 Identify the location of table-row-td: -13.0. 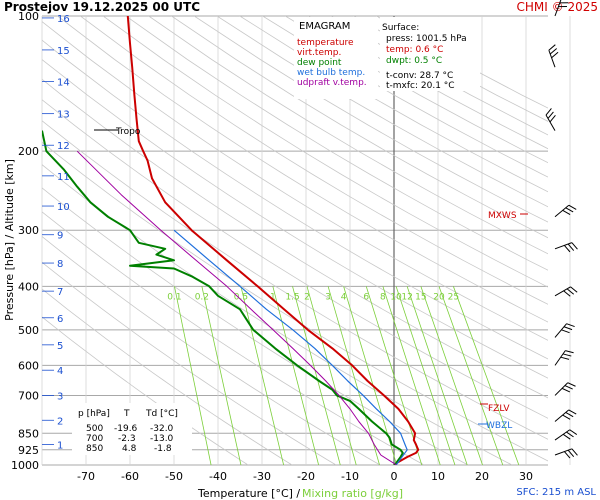
(162, 439).